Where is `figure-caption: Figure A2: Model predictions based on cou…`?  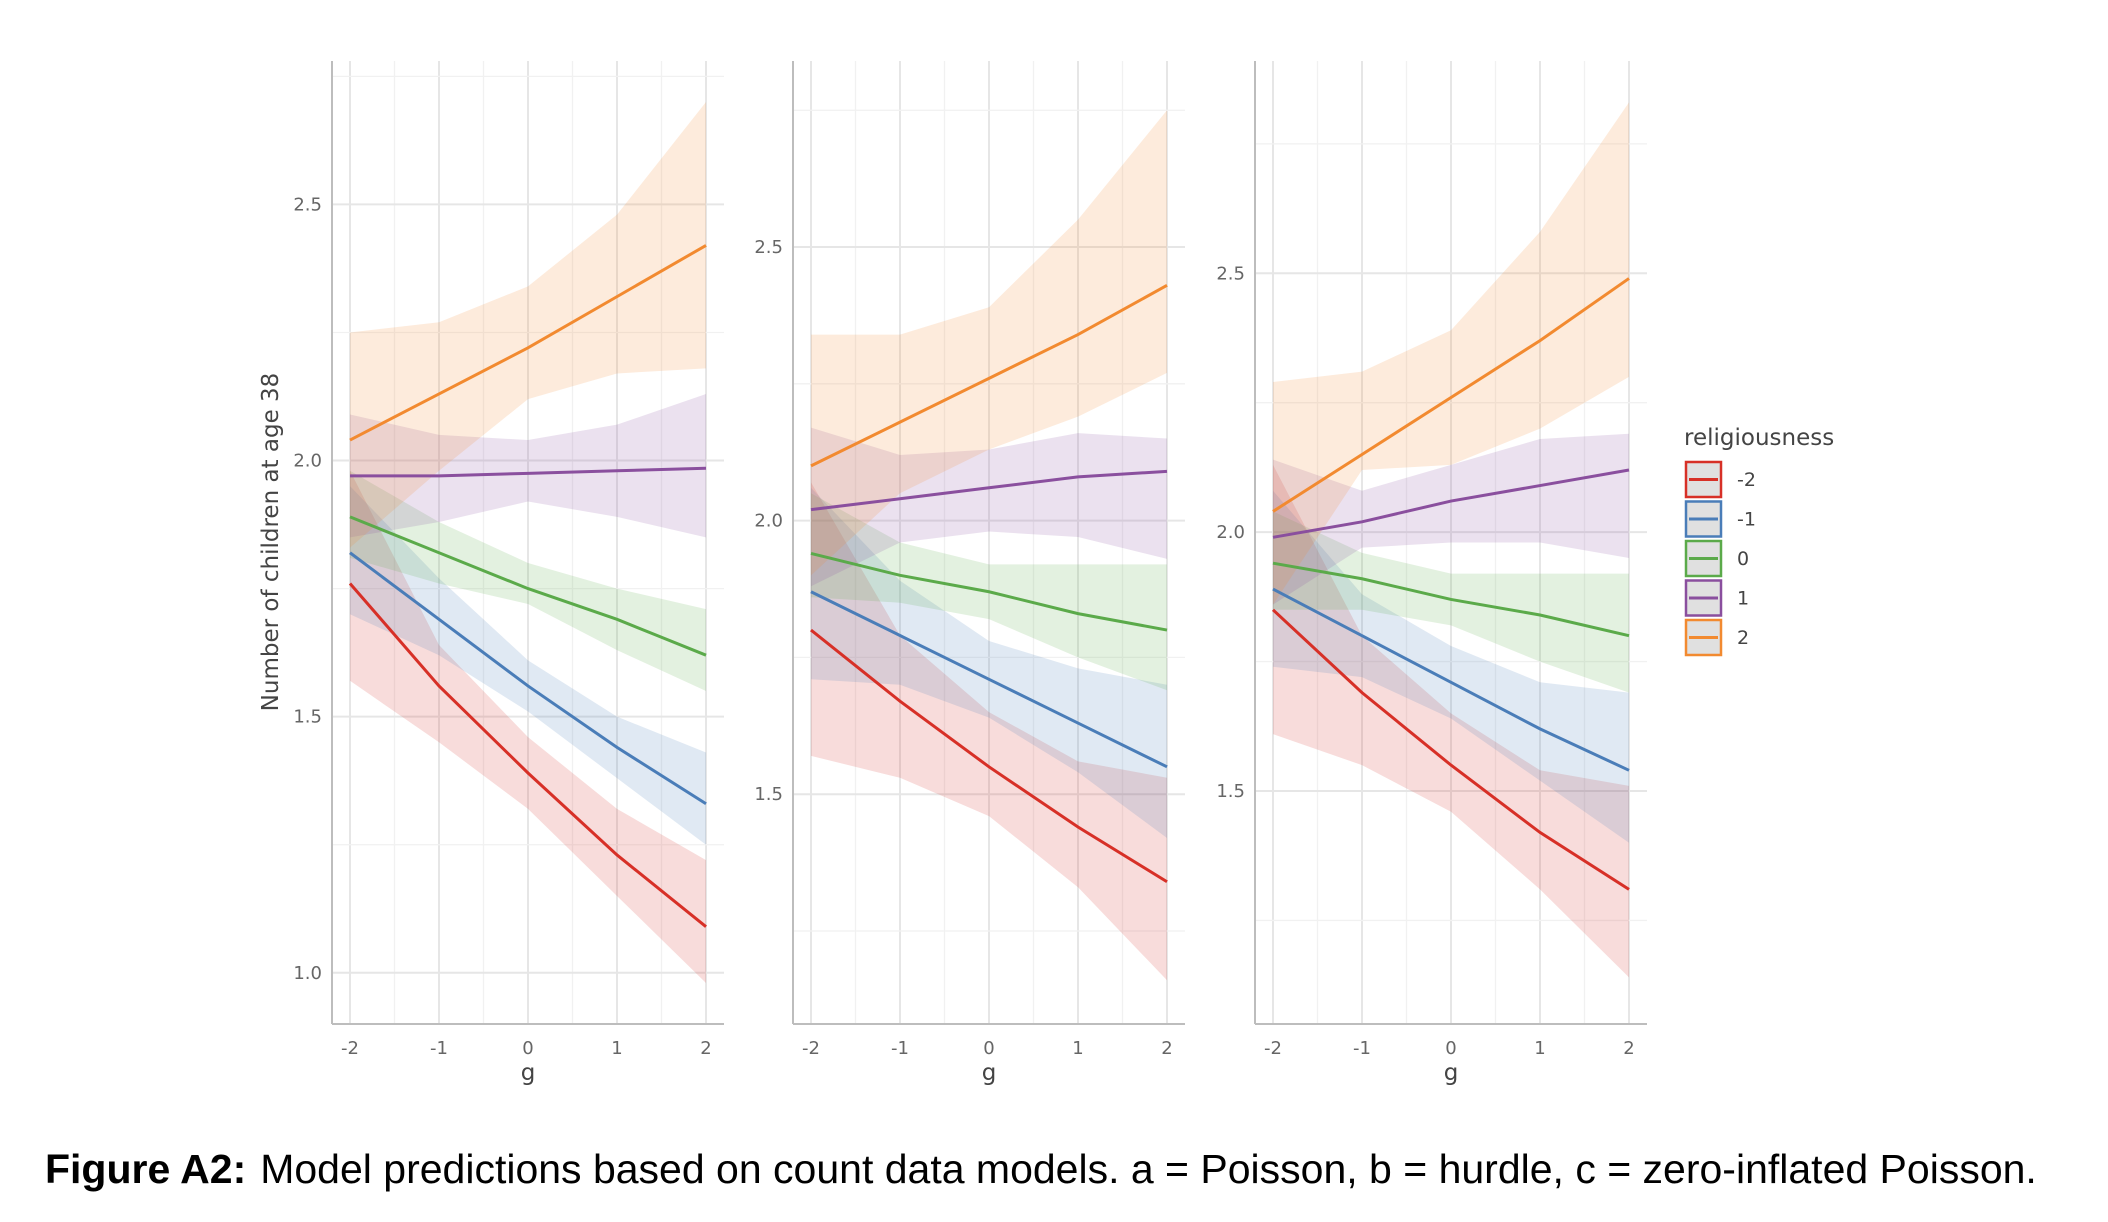 figure-caption: Figure A2: Model predictions based on cou… is located at coordinates (1041, 1169).